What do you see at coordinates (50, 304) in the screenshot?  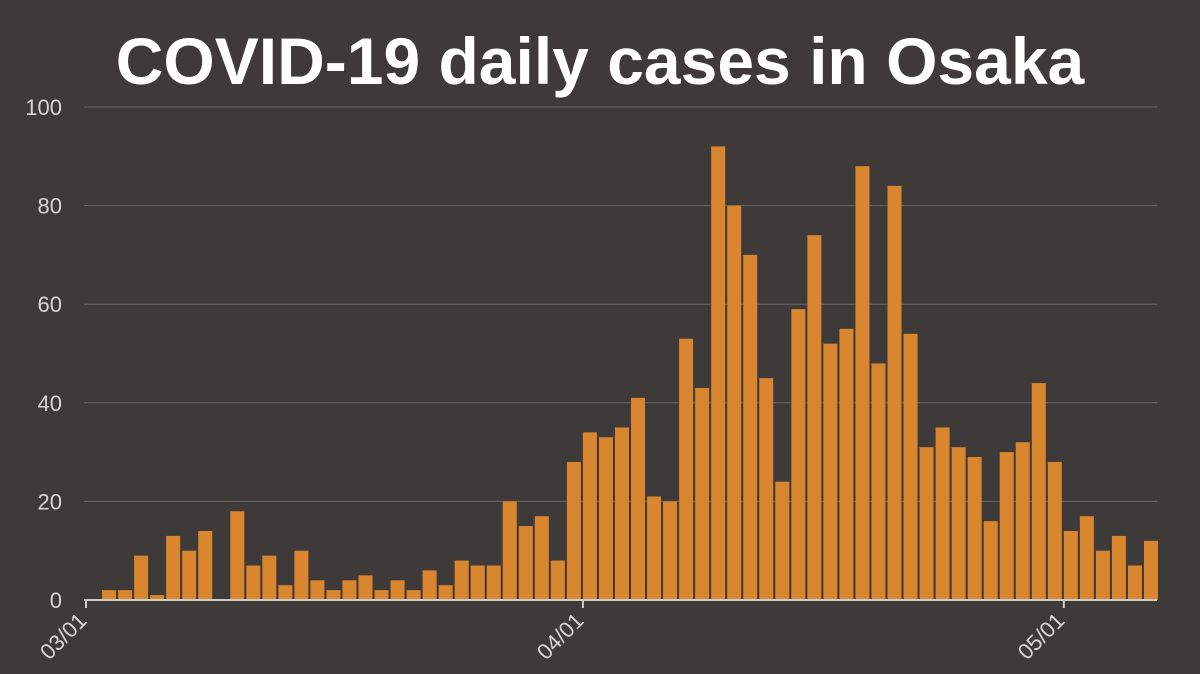 I see `y-tick-label: 60` at bounding box center [50, 304].